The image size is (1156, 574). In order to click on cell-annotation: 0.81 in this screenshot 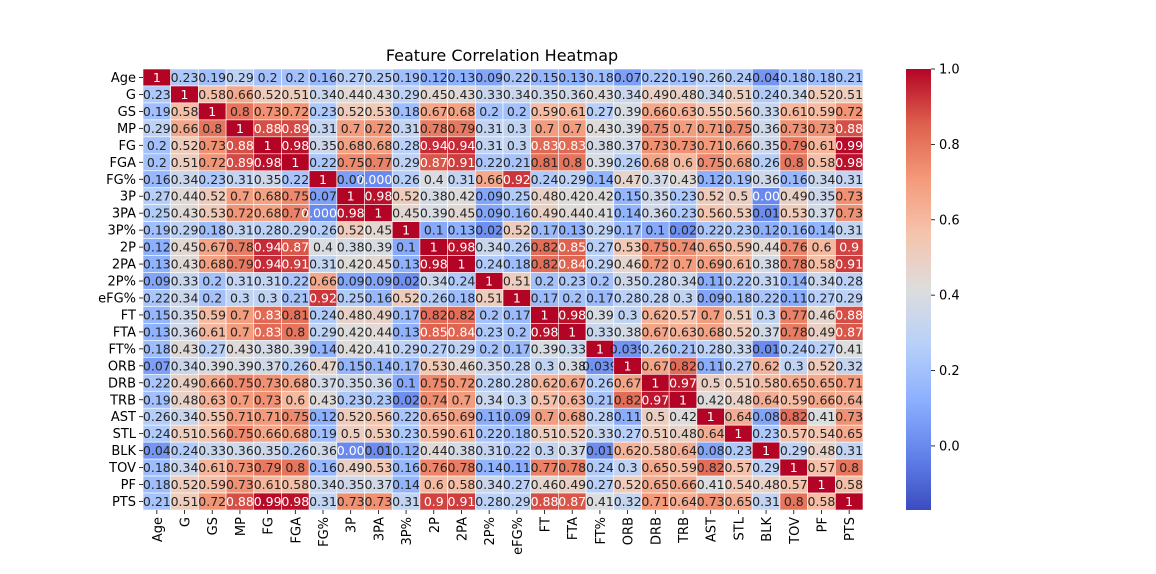, I will do `click(545, 162)`.